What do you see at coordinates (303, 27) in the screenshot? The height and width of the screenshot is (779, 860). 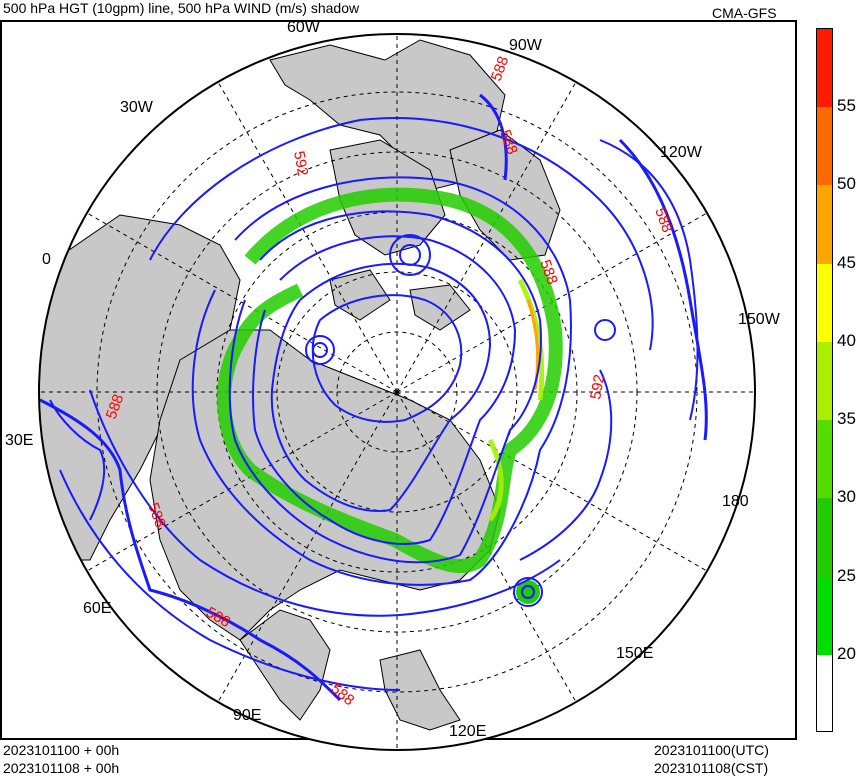 I see `lon-label-60w: 60W` at bounding box center [303, 27].